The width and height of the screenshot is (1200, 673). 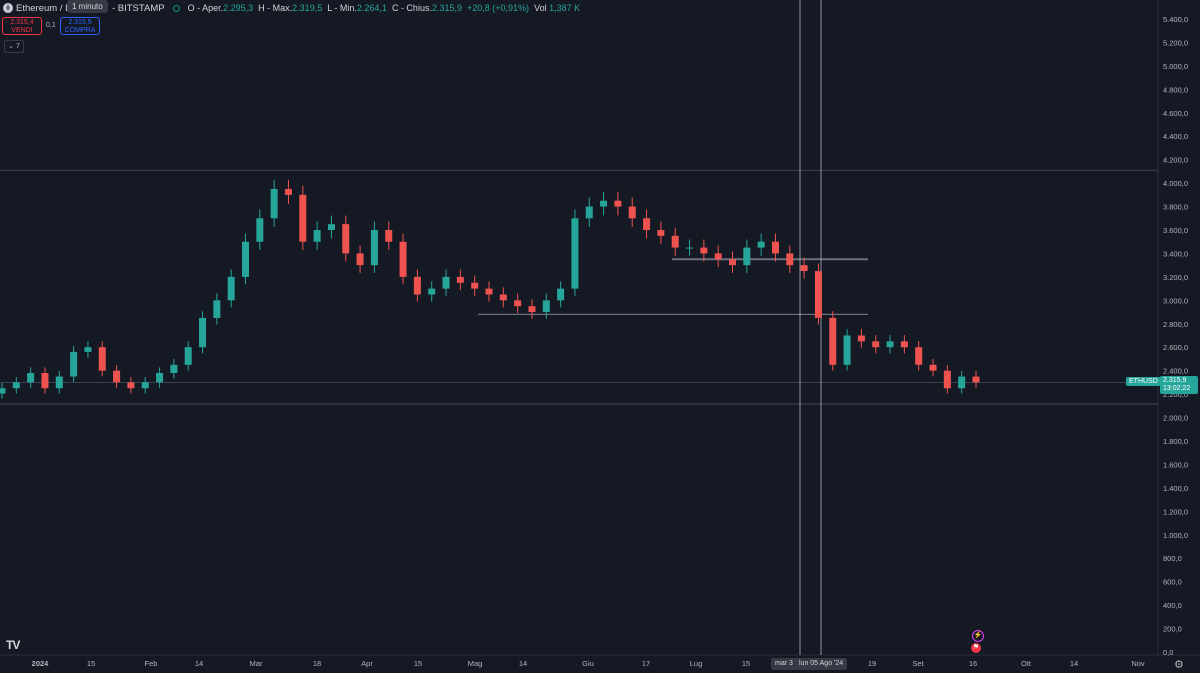 What do you see at coordinates (588, 663) in the screenshot?
I see `x-tick-label: Giu` at bounding box center [588, 663].